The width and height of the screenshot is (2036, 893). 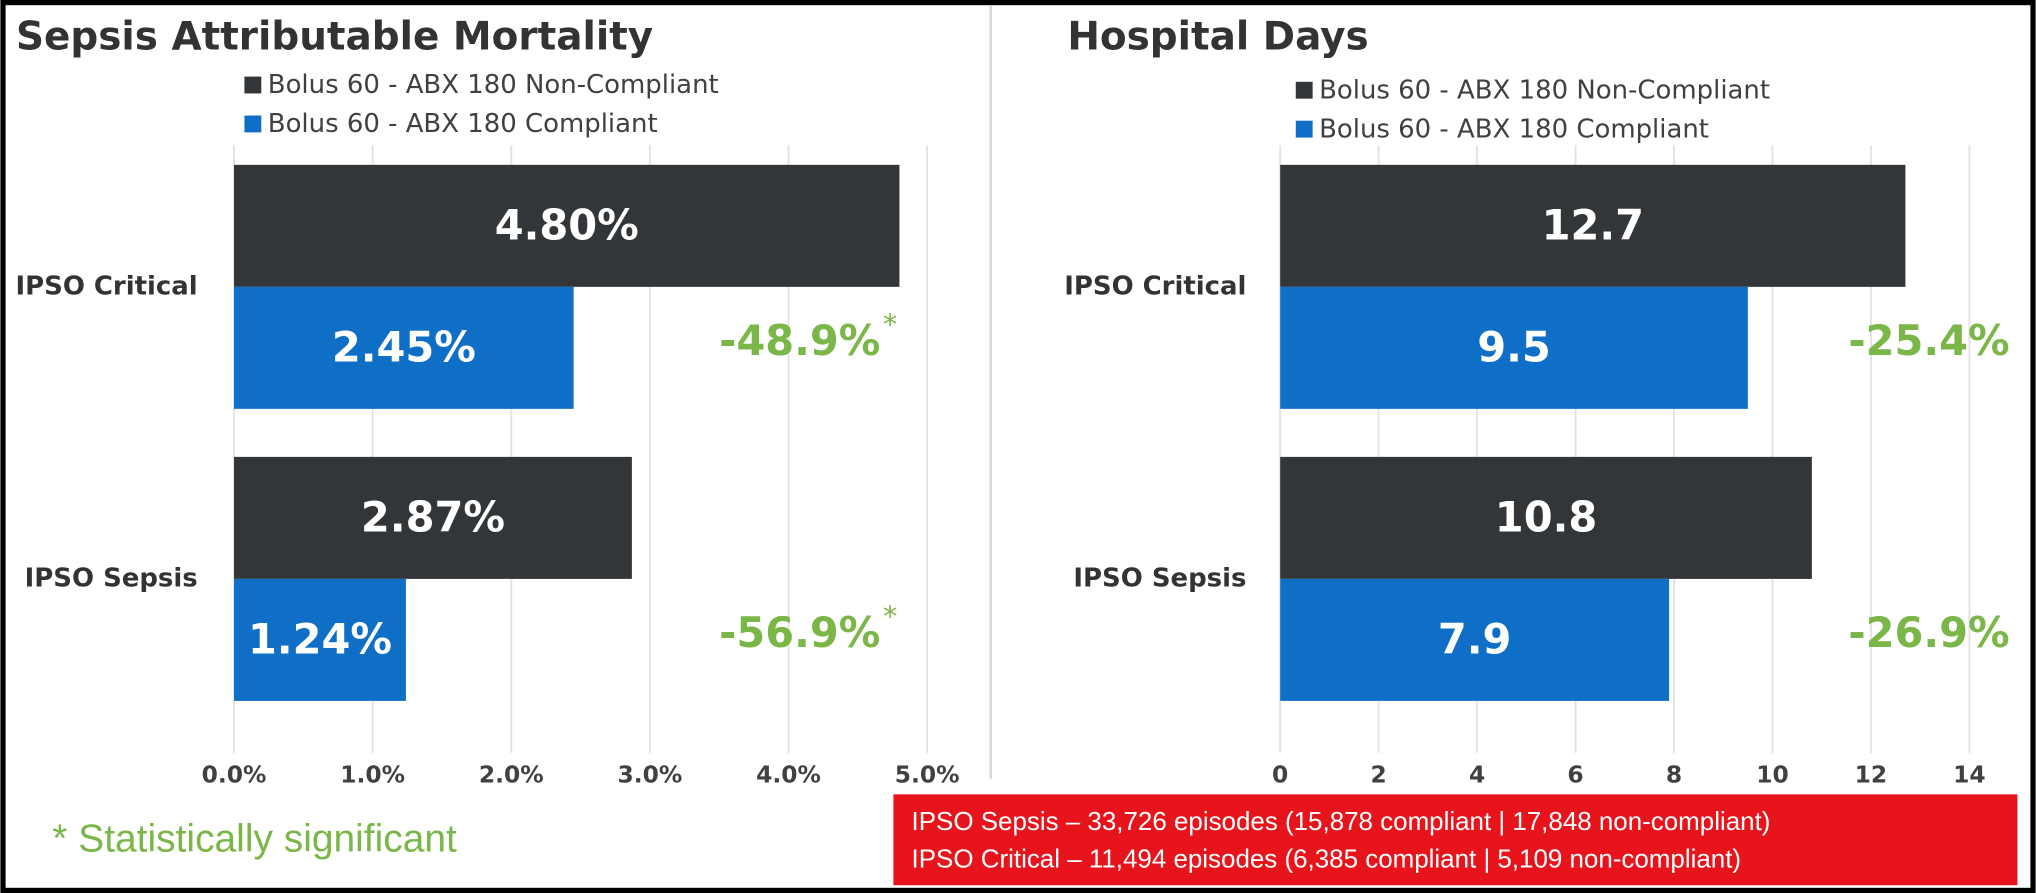 I want to click on value-label: 2.45%, so click(x=404, y=346).